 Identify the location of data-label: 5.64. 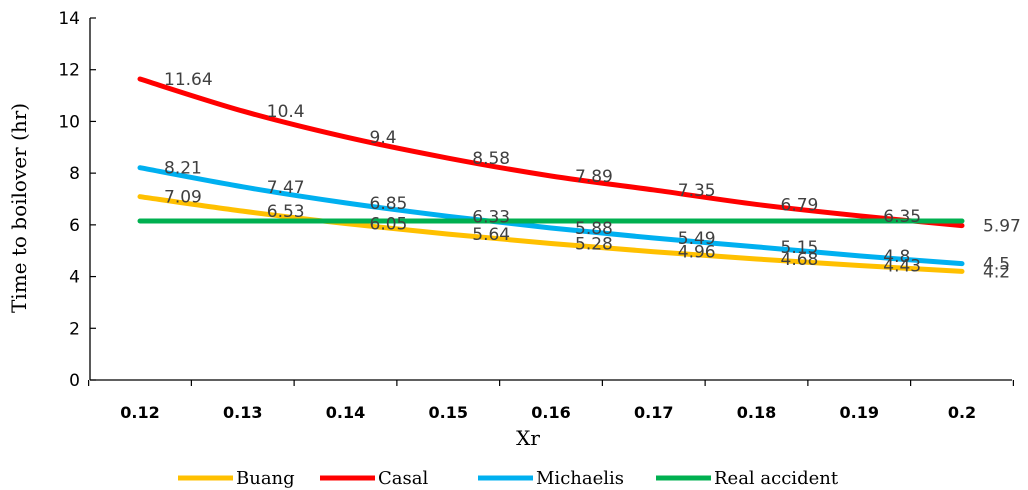
(491, 235).